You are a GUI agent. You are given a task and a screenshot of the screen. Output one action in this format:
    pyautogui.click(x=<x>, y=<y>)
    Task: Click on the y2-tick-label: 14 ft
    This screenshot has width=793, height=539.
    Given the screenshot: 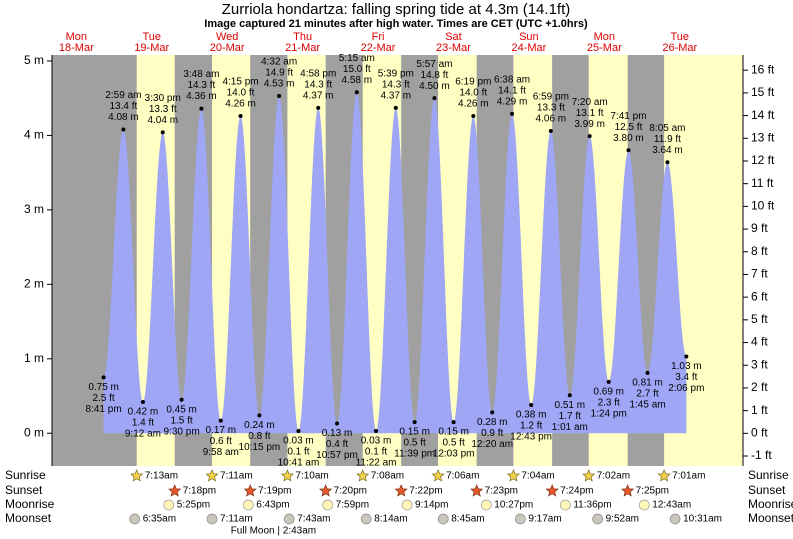 What is the action you would take?
    pyautogui.click(x=763, y=115)
    